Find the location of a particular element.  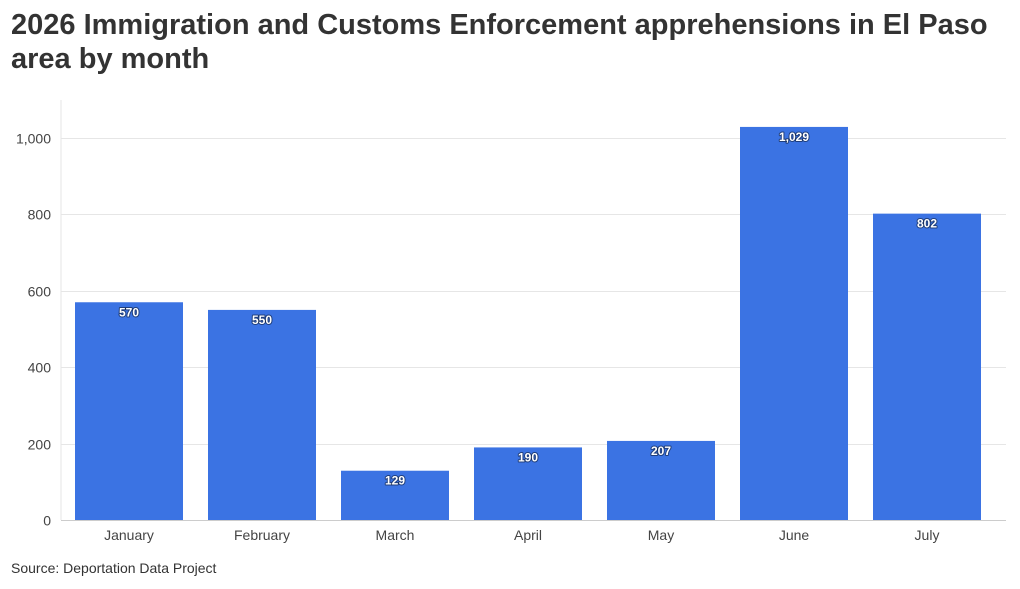

bar-july is located at coordinates (927, 367).